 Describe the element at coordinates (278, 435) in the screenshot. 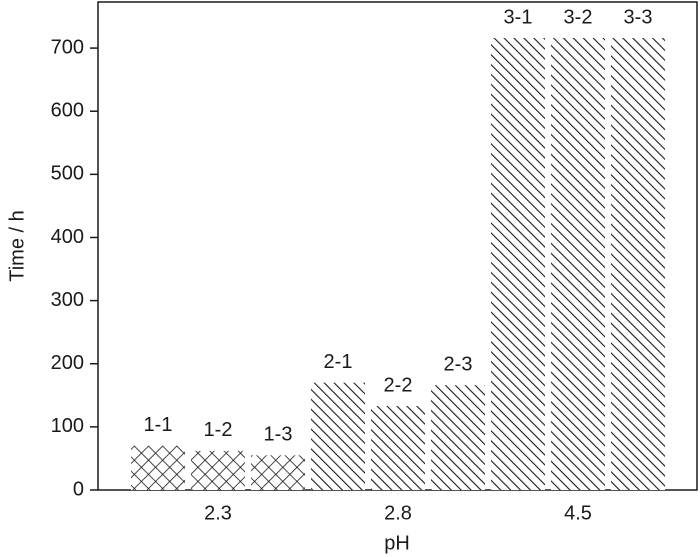

I see `bar-label: 1-3` at that location.